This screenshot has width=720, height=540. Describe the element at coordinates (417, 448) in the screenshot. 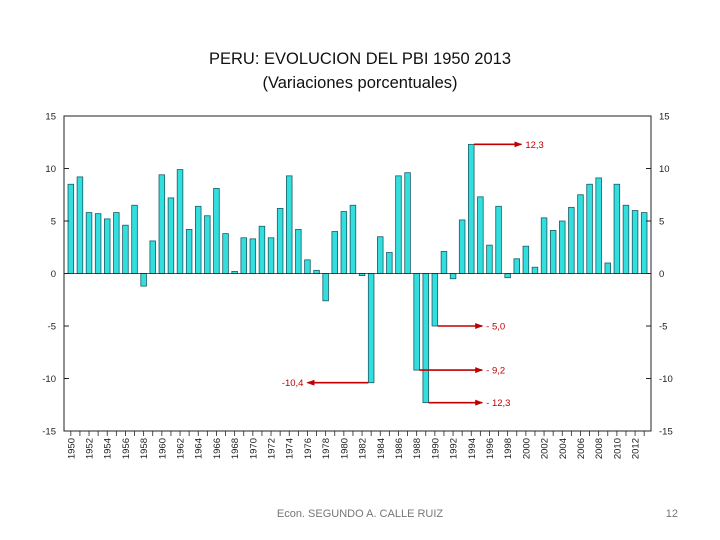

I see `x-tick-label: 1988` at that location.